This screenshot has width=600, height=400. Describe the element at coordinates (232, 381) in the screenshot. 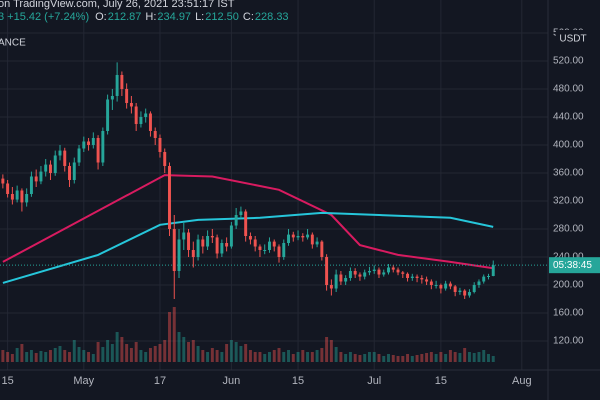

I see `x-tick-label: Jun` at that location.